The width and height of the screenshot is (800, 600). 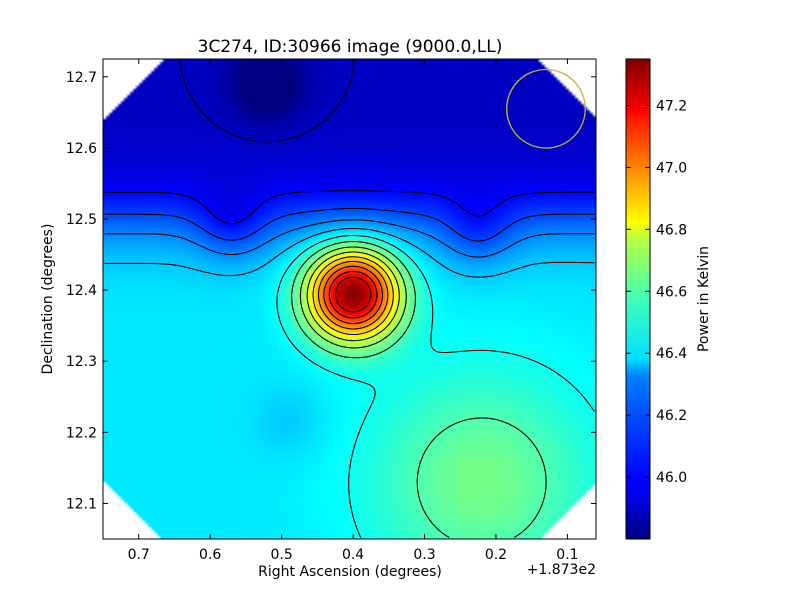 I want to click on colorbar-tick-label: 46.0, so click(x=671, y=478).